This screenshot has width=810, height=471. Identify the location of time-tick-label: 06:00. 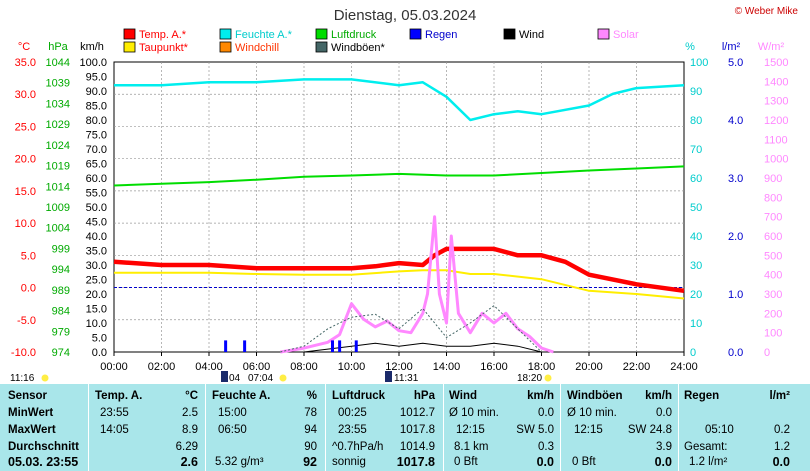
(257, 367).